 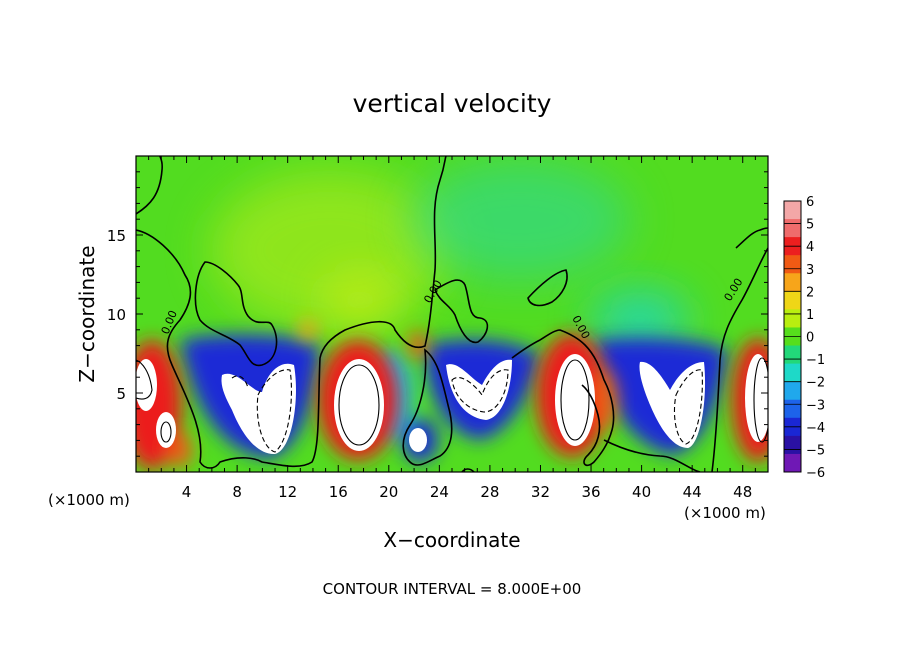 I want to click on x-tick-label: 16, so click(x=338, y=492).